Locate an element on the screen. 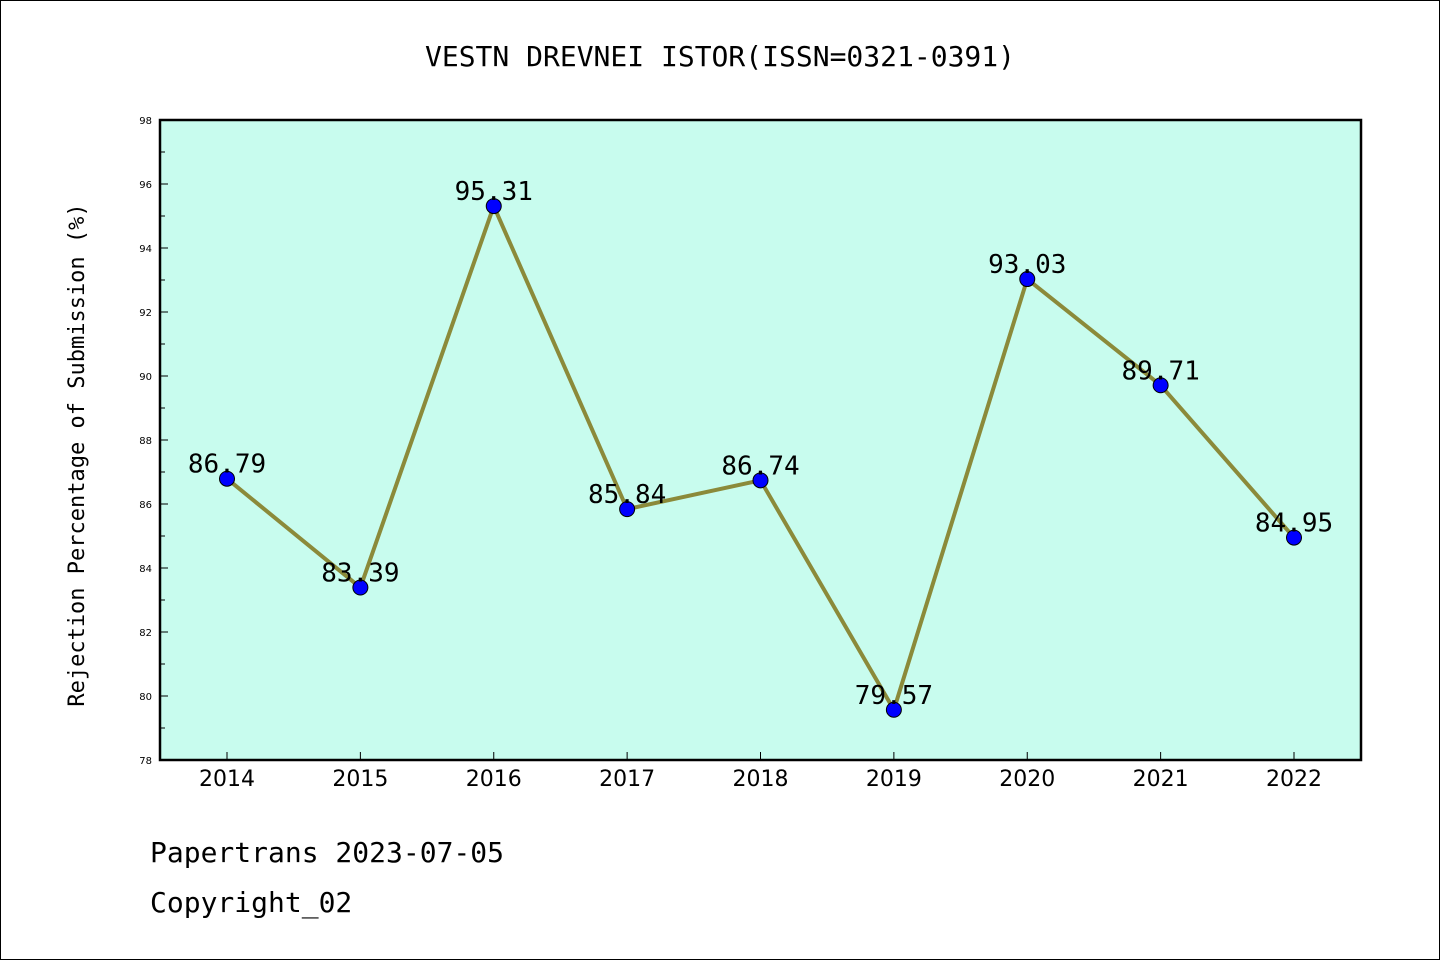  y-tick-label: 82 is located at coordinates (145, 633).